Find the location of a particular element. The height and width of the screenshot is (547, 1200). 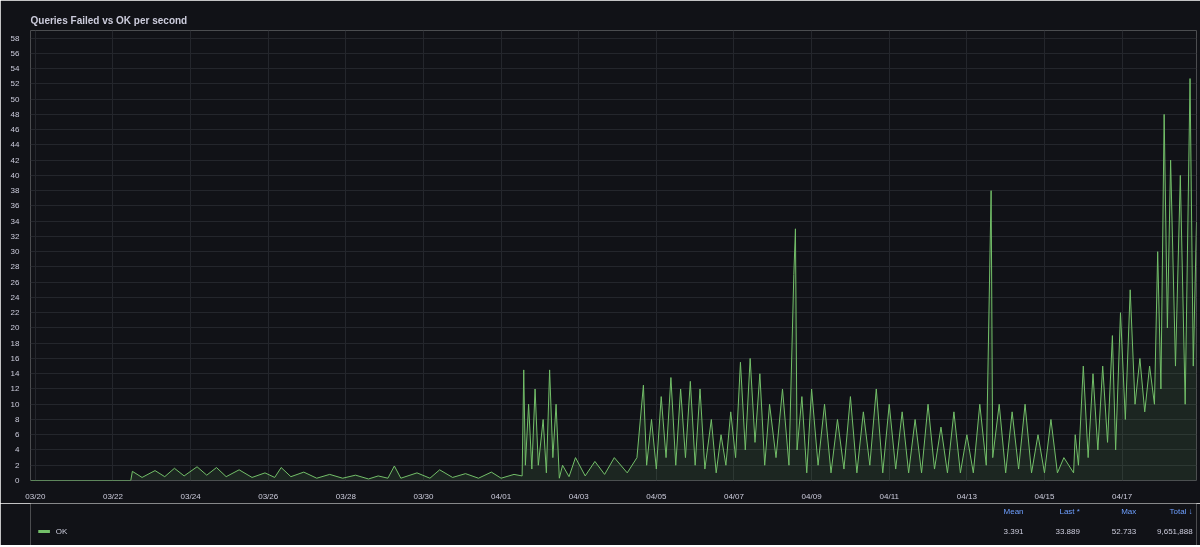

y-tick-label: 16 is located at coordinates (15, 358).